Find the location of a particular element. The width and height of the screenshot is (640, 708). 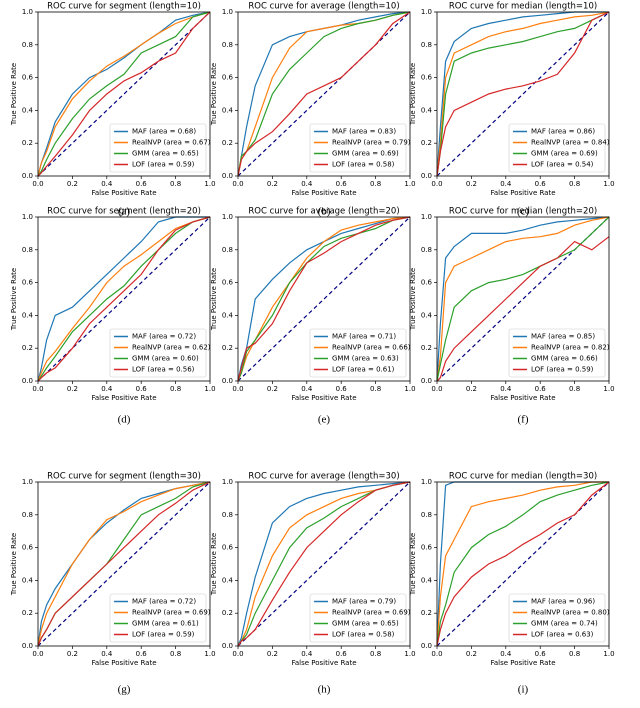

legend-label: RealNVP (area = 0.69) is located at coordinates (371, 613).